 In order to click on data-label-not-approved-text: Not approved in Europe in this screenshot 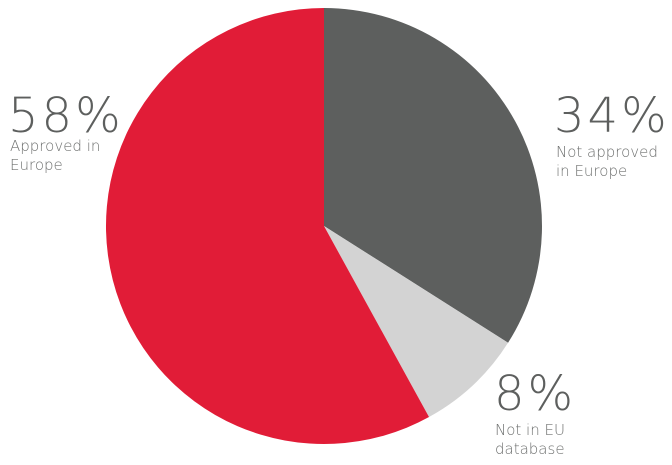, I will do `click(607, 161)`.